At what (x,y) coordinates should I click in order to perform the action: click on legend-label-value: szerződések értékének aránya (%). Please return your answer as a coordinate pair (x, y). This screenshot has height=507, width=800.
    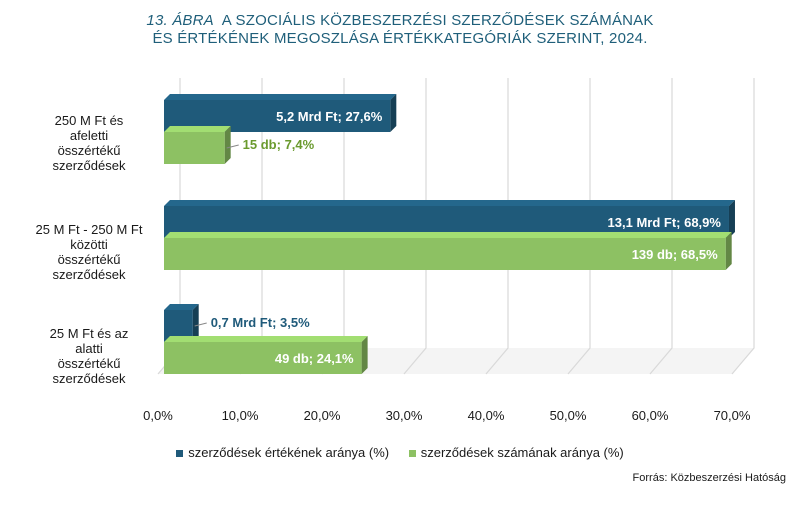
    Looking at the image, I should click on (289, 452).